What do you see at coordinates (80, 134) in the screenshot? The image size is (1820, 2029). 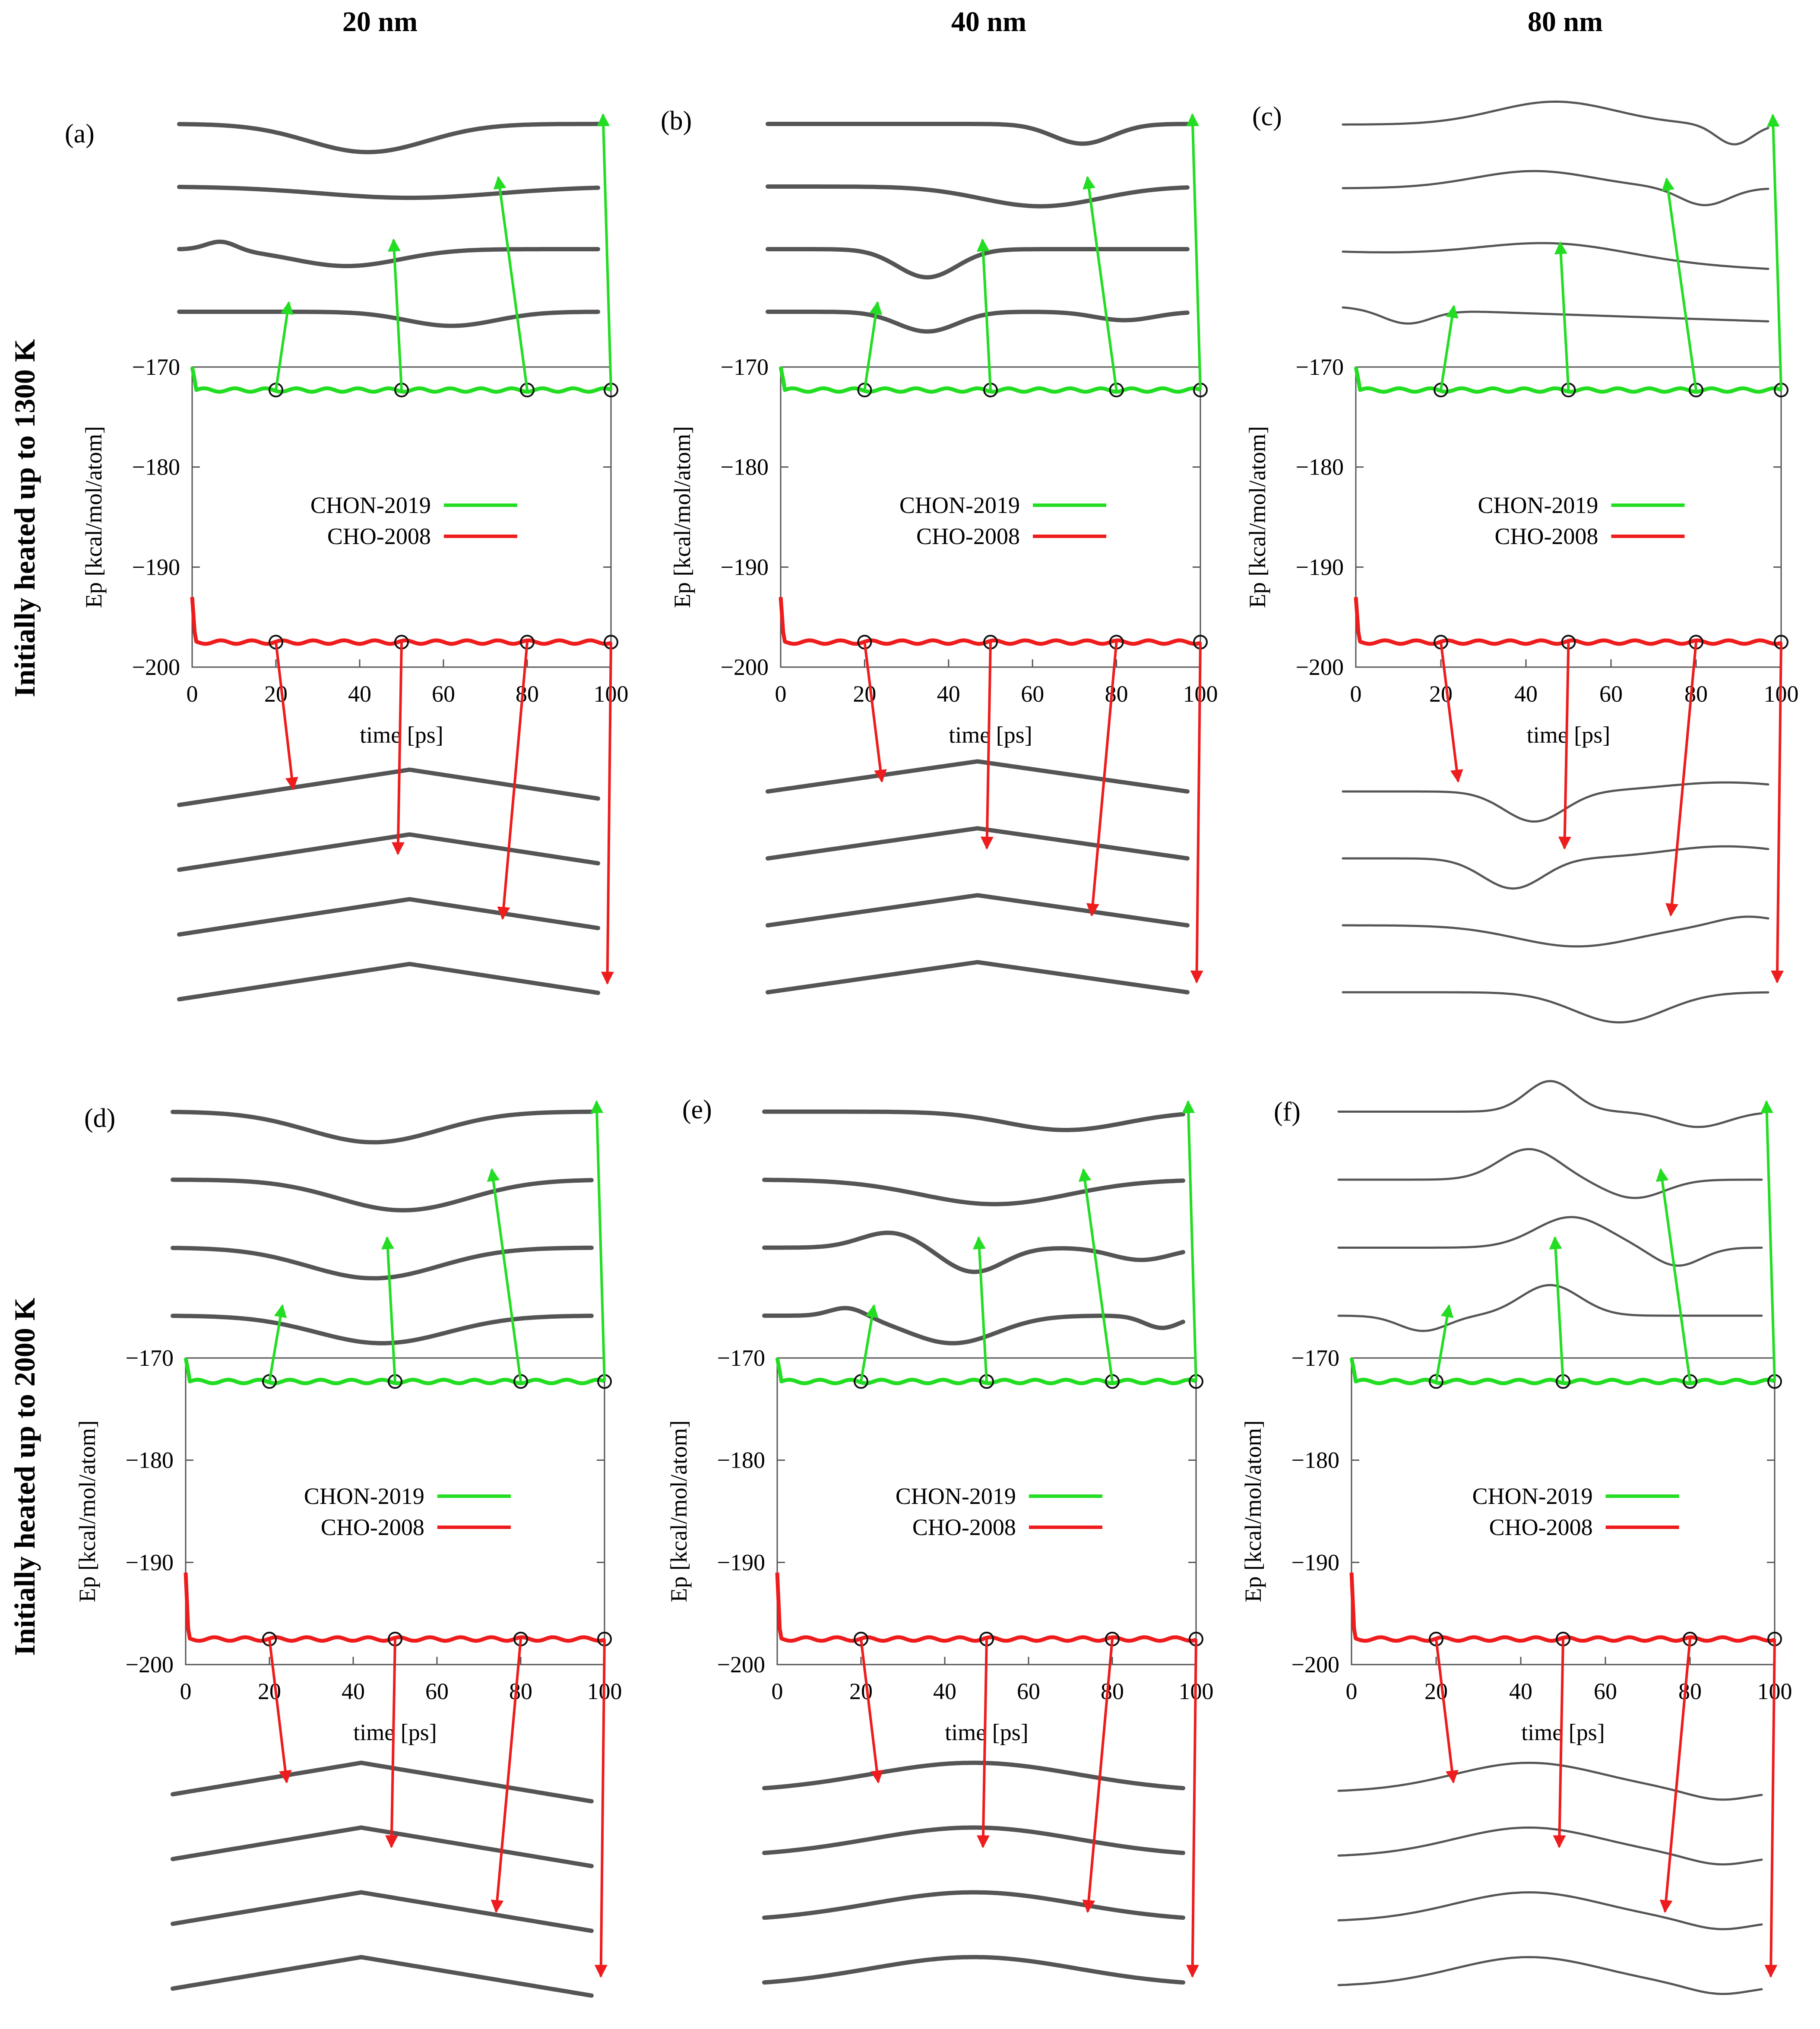 I see `panel-label: (a)` at bounding box center [80, 134].